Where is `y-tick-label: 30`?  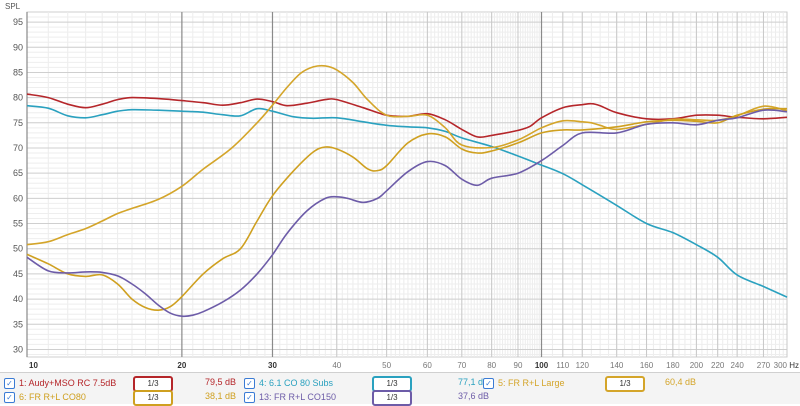
y-tick-label: 30 is located at coordinates (18, 349).